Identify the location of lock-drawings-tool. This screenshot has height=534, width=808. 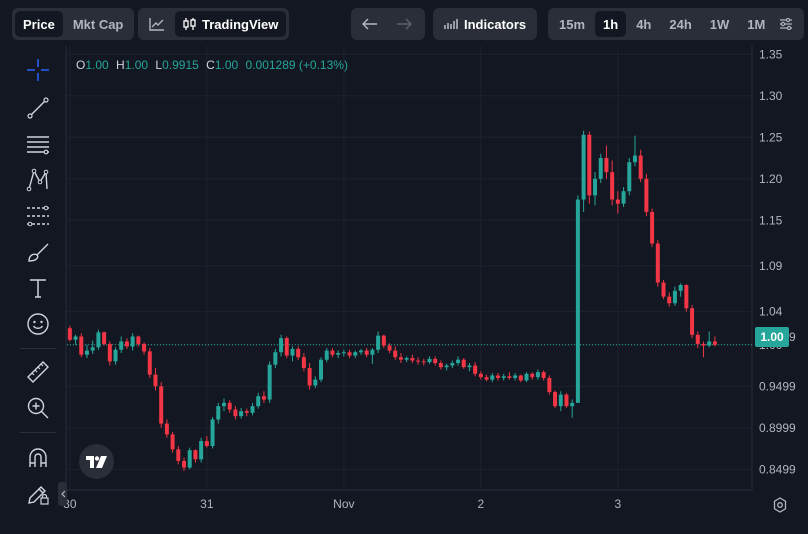
(38, 494).